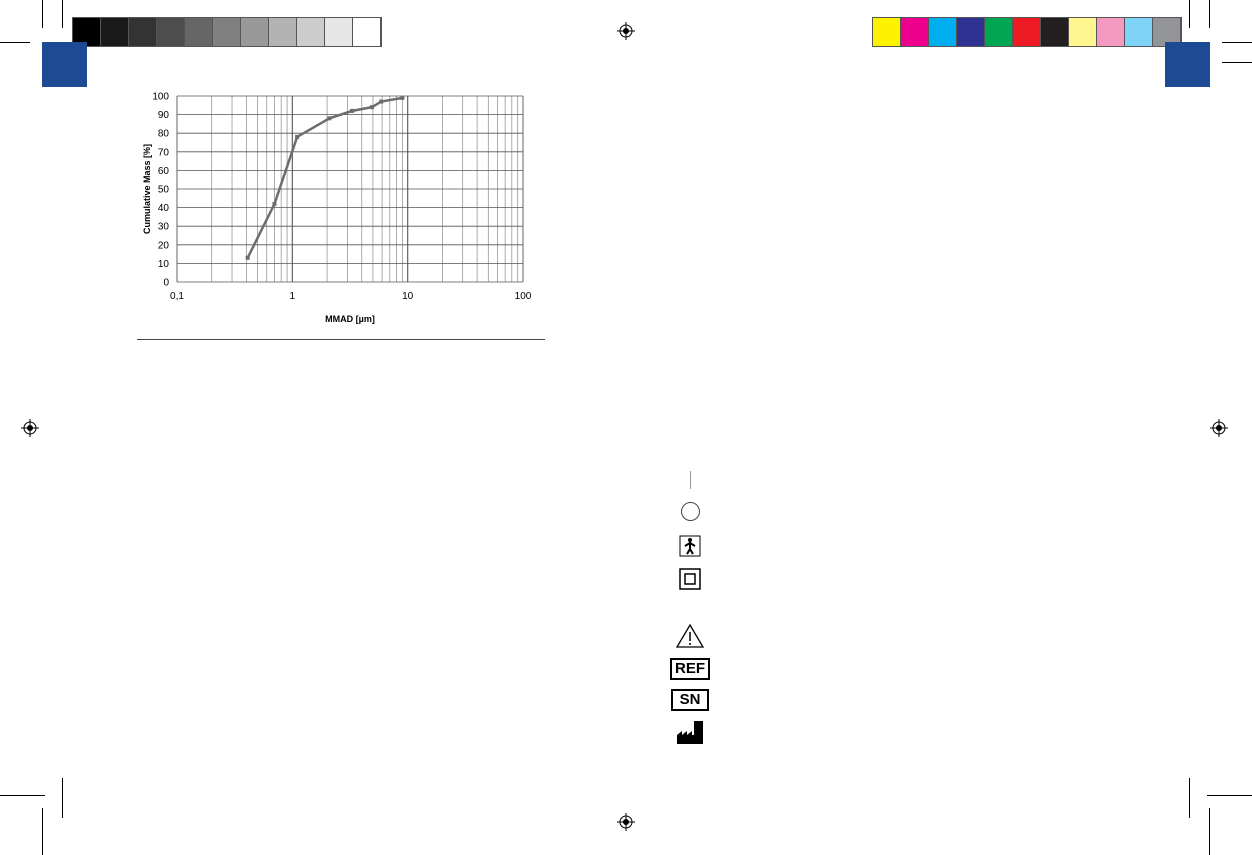  What do you see at coordinates (1187, 64) in the screenshot?
I see `blue-tab-right` at bounding box center [1187, 64].